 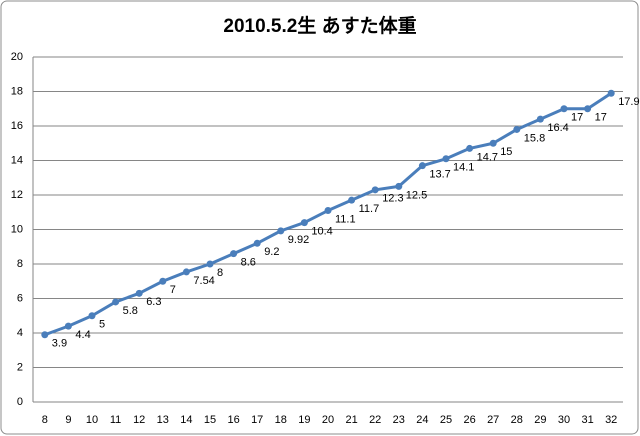 I want to click on x-tick-label: 23, so click(x=399, y=420).